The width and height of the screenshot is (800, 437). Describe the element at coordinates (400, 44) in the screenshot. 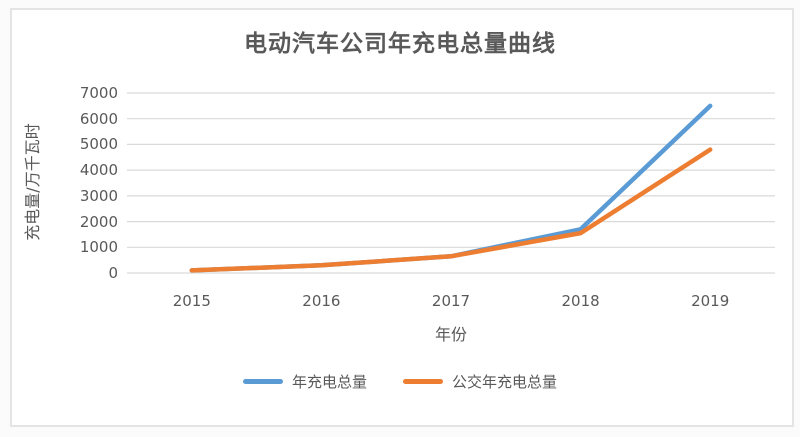

I see `chart-title: 电动汽车公司年充电总量曲线` at that location.